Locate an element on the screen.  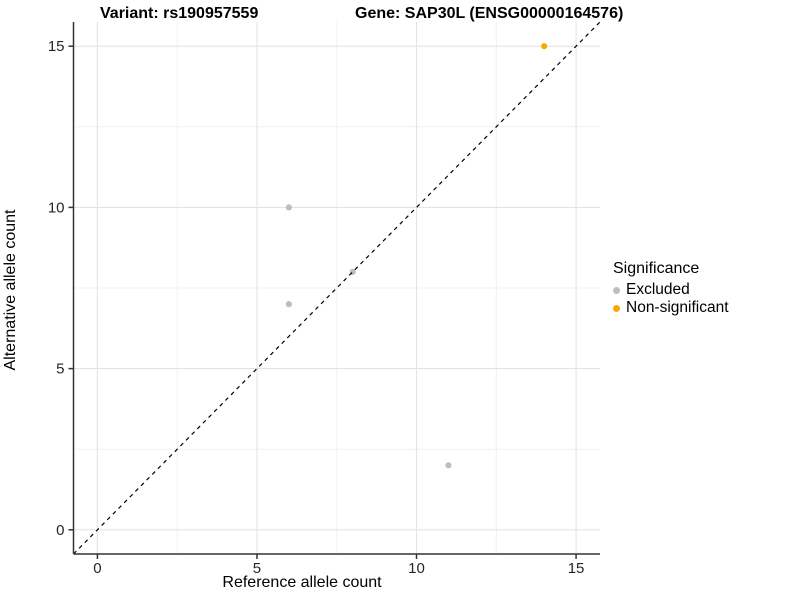
data-point-non-significant is located at coordinates (544, 46).